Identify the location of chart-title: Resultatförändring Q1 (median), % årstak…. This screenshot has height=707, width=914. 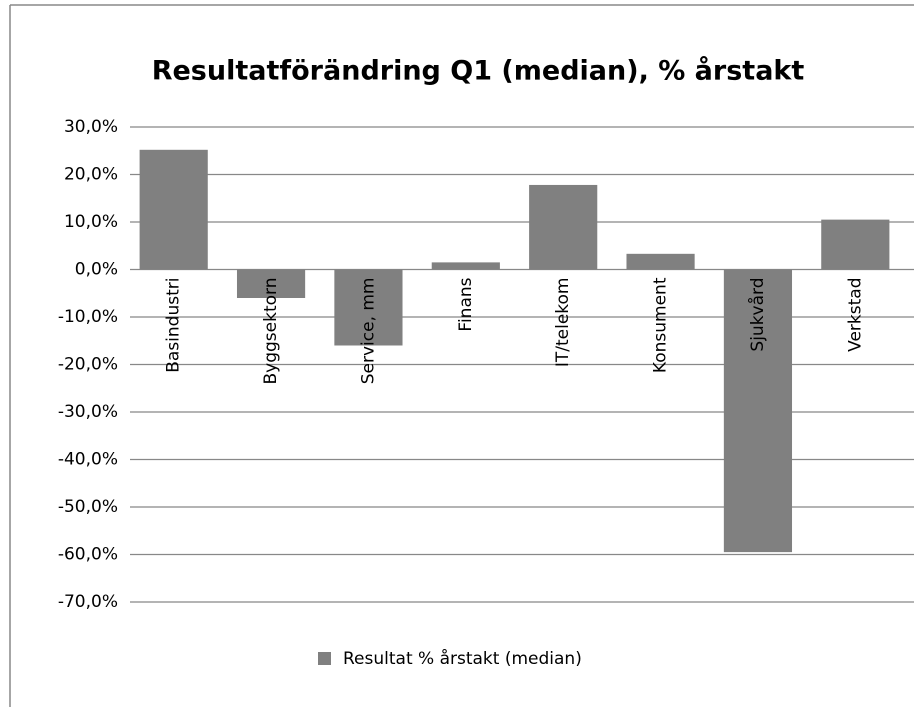
(478, 71).